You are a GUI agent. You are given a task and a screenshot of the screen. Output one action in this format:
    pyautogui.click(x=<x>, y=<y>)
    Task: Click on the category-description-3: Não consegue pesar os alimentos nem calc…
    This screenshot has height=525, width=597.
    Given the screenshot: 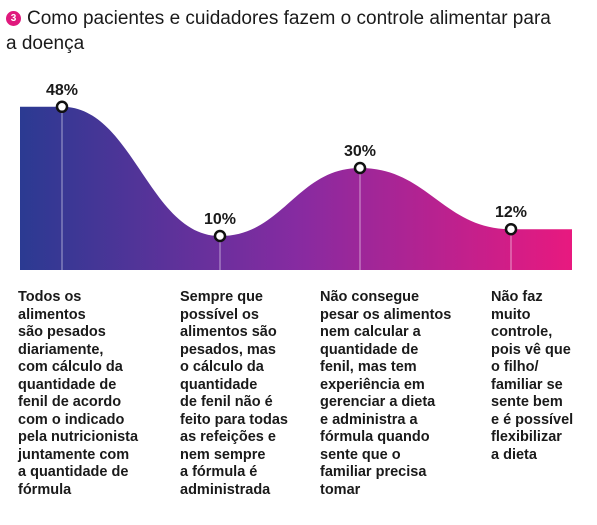 What is the action you would take?
    pyautogui.click(x=386, y=393)
    